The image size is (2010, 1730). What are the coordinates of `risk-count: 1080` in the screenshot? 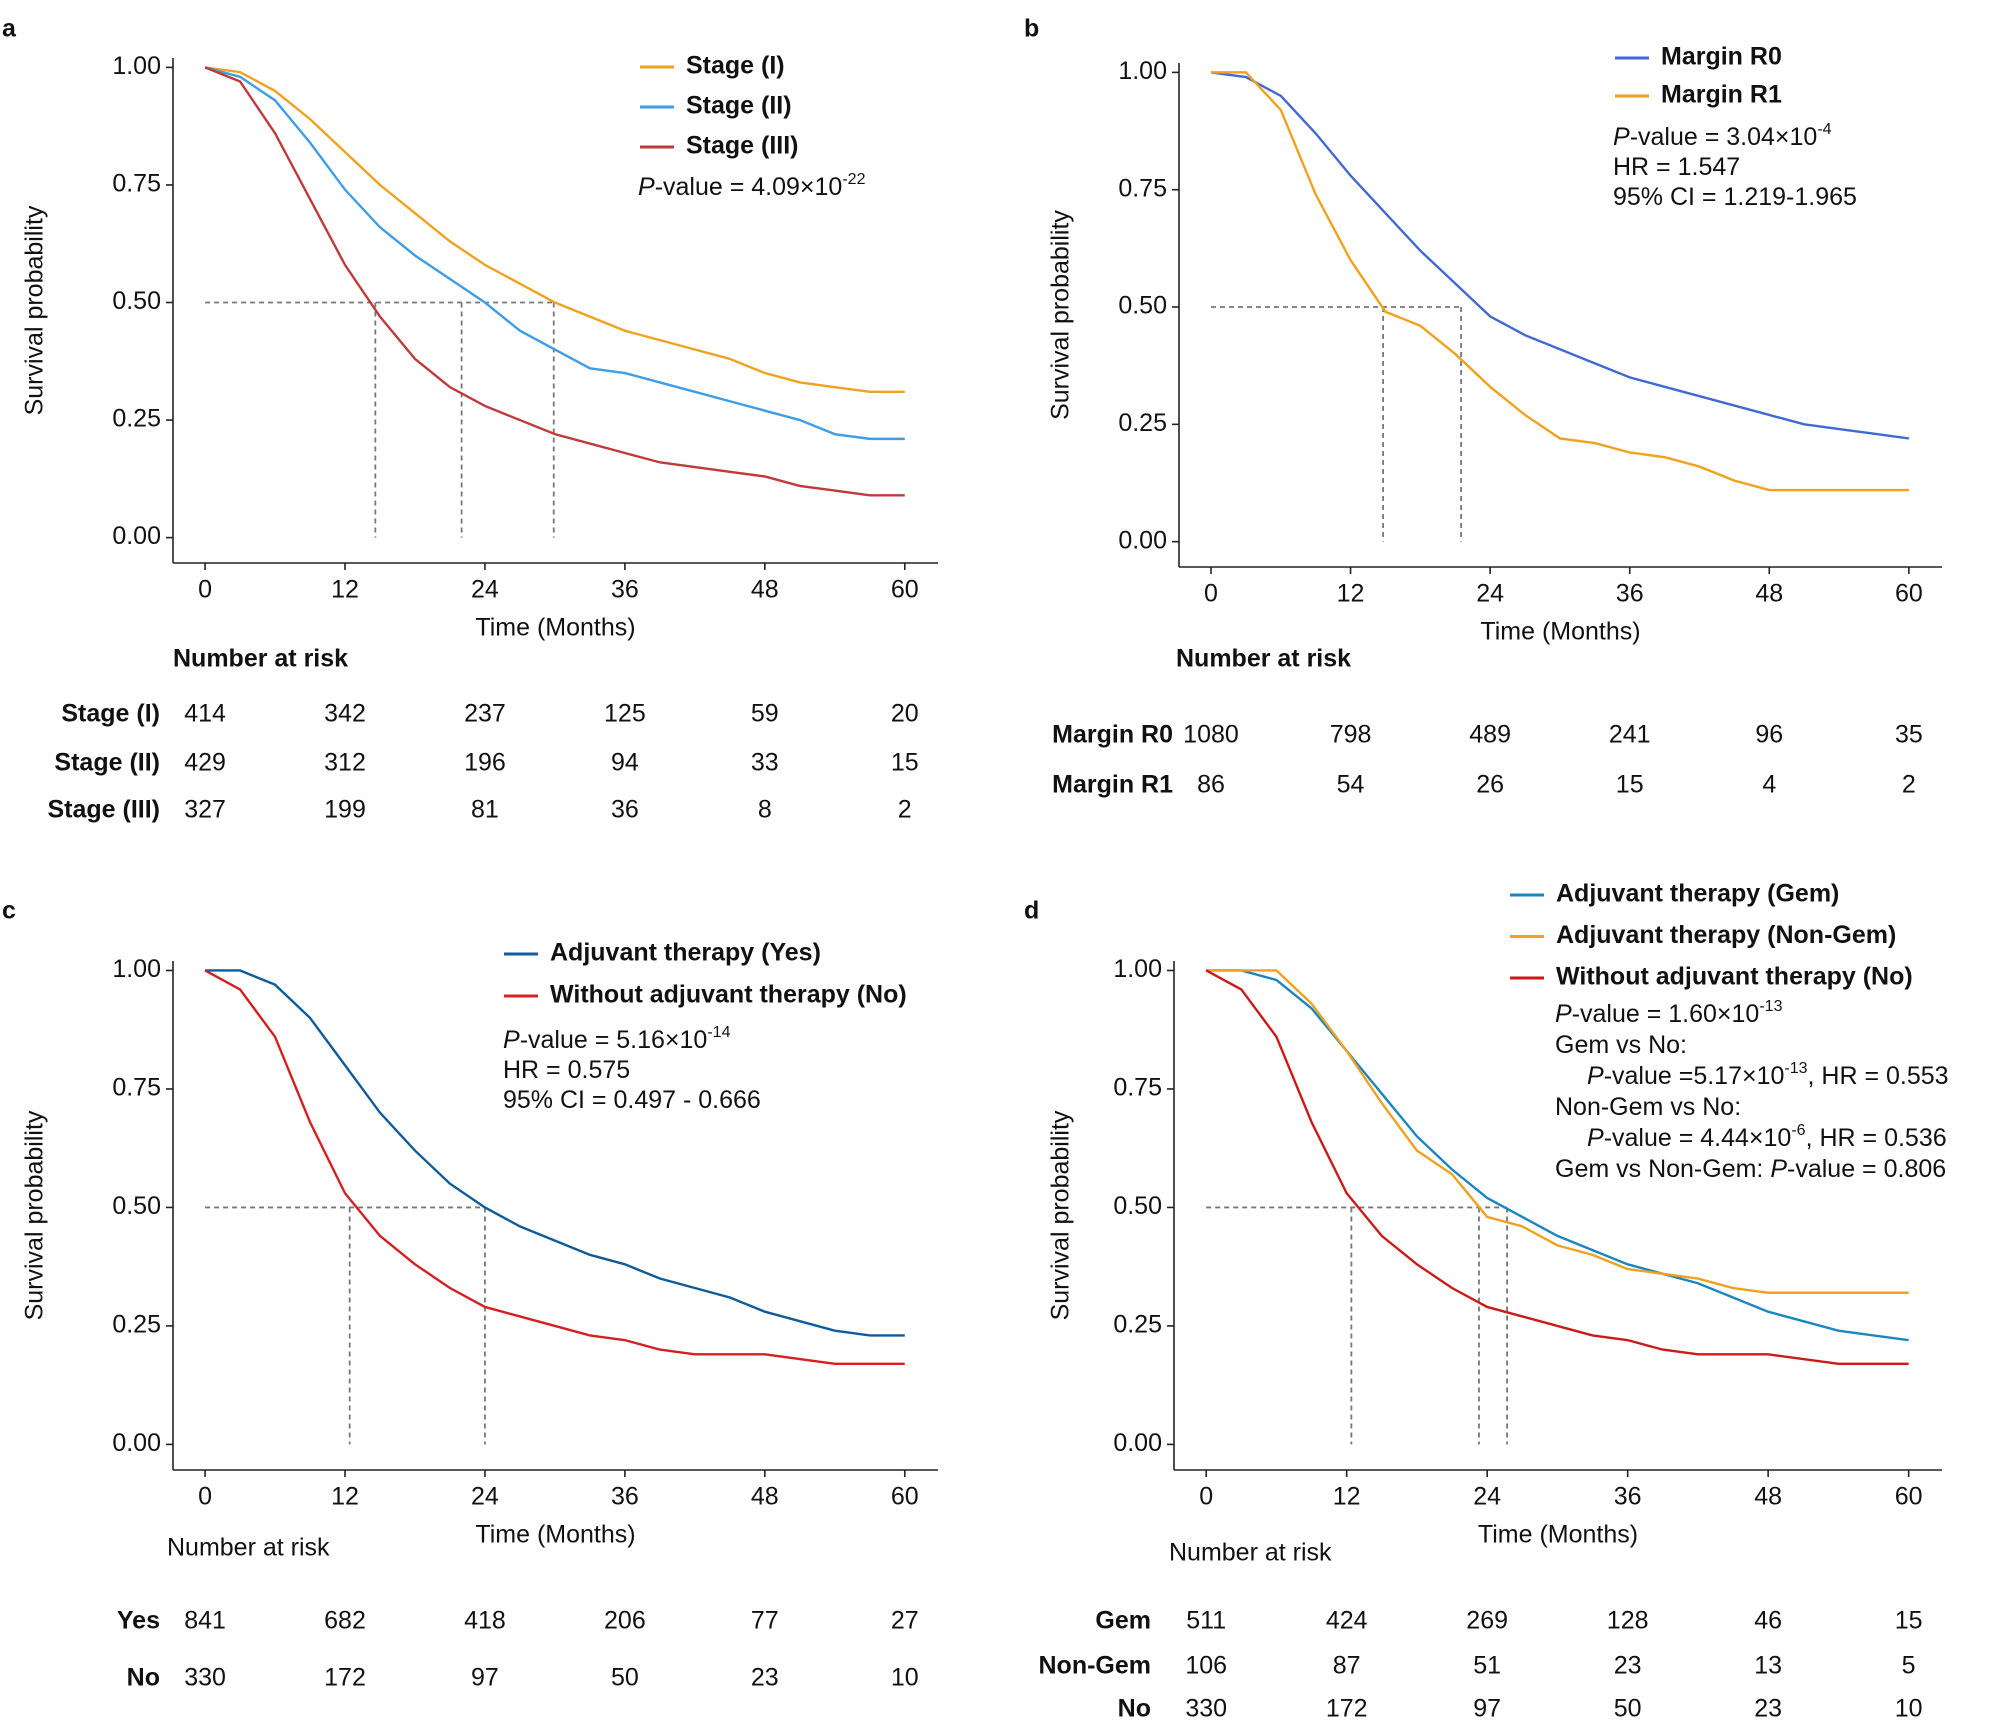 It's located at (1211, 735).